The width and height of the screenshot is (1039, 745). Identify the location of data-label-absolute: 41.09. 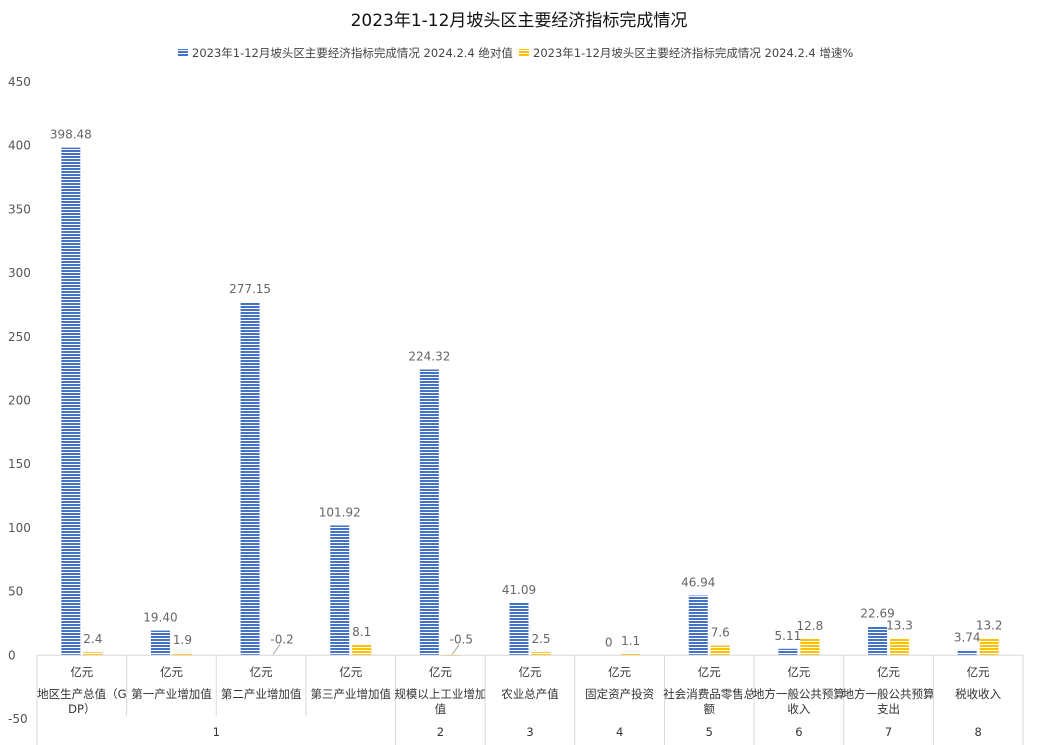
(519, 590).